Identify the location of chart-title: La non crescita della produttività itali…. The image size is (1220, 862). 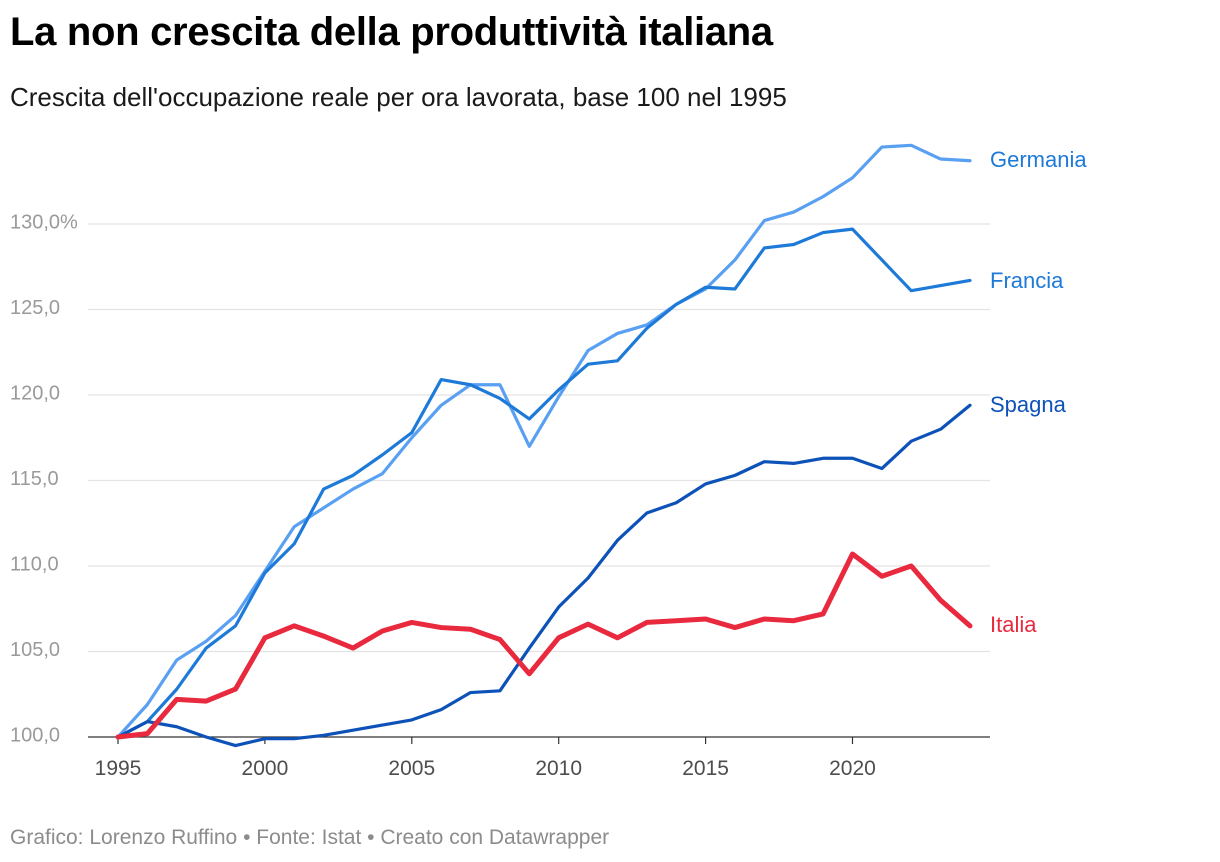
(391, 32).